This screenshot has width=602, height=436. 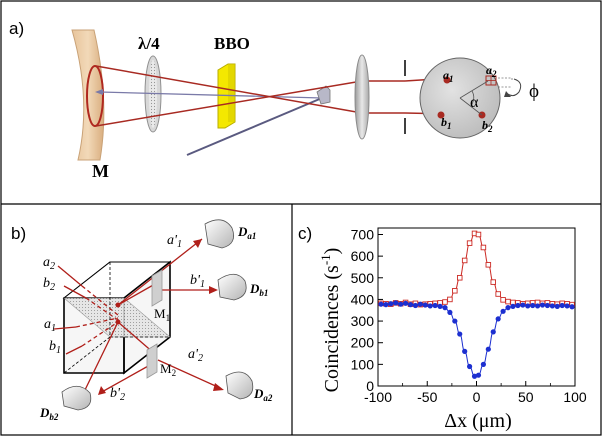 What do you see at coordinates (491, 71) in the screenshot?
I see `detector-label-a2: a2` at bounding box center [491, 71].